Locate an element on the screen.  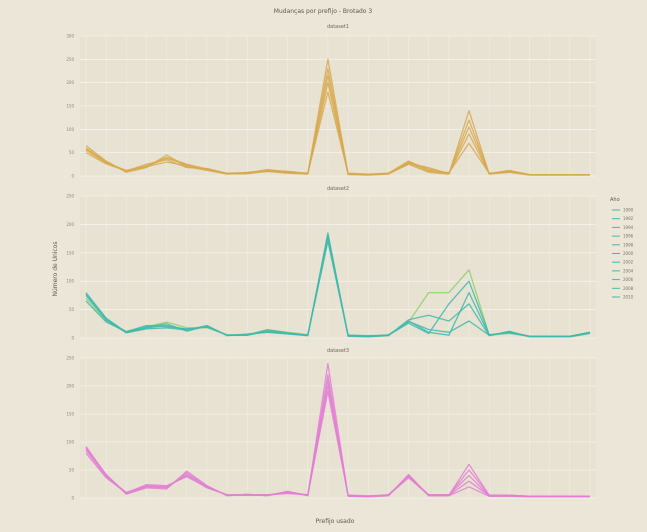
chart-title: Mudanças por prefijo - Brotado 3 is located at coordinates (323, 11).